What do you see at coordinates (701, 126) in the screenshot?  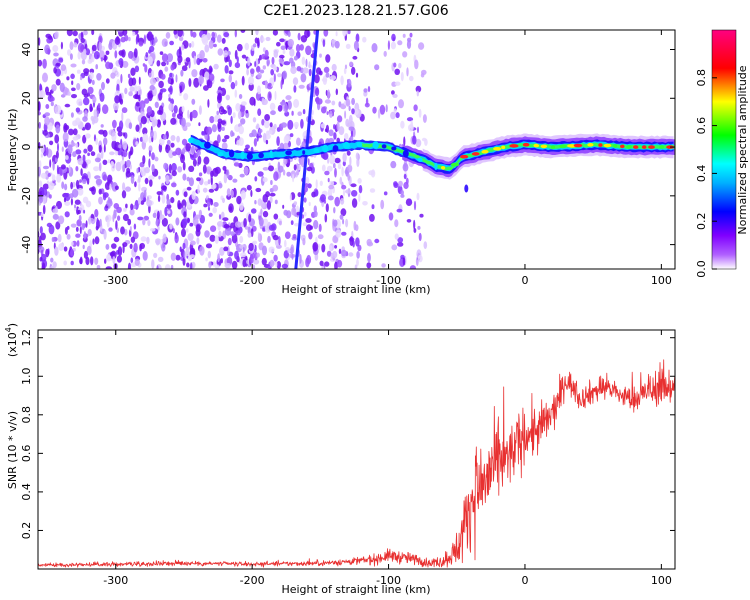 I see `colorbar-tick-label: 0.6` at bounding box center [701, 126].